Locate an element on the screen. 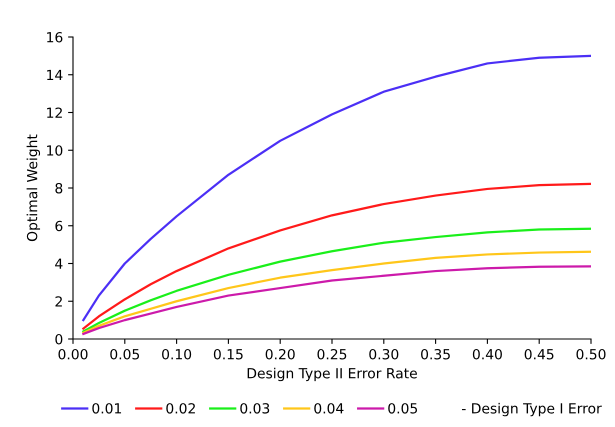 The image size is (615, 427). legend-label: 0.05 is located at coordinates (403, 408).